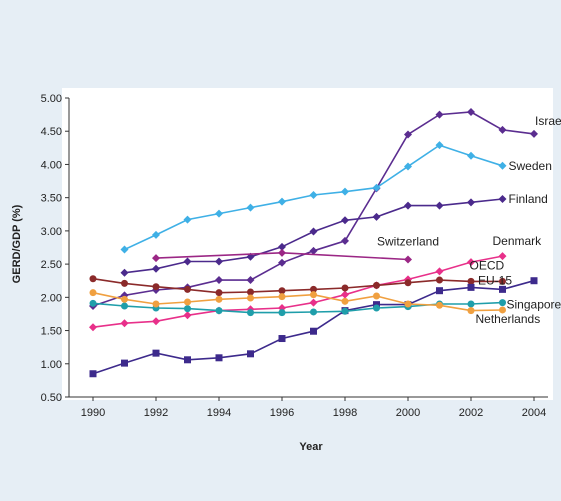  Describe the element at coordinates (487, 265) in the screenshot. I see `series-label-oecd: OECD` at that location.